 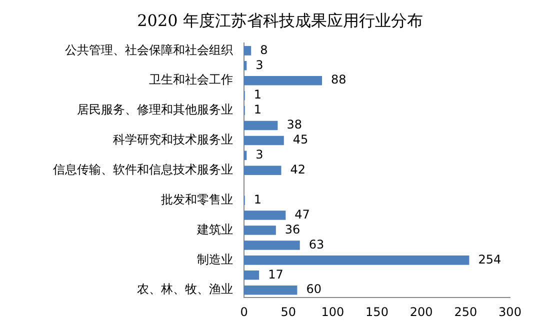 I want to click on y-tick-label: 制造业, so click(x=215, y=259).